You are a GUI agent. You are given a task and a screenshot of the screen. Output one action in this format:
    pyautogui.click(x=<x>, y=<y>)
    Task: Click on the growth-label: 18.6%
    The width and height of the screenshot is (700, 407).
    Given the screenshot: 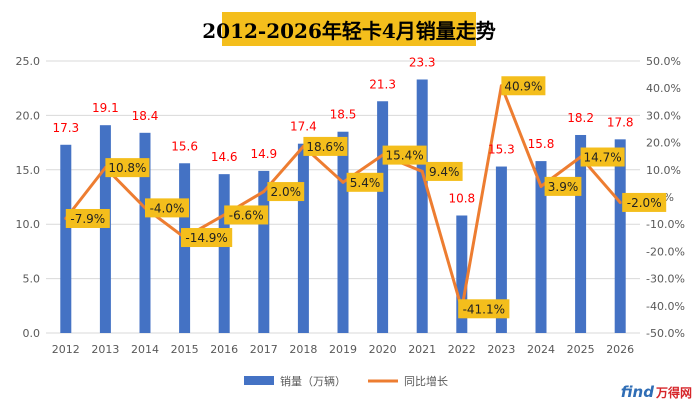 What is the action you would take?
    pyautogui.click(x=325, y=147)
    